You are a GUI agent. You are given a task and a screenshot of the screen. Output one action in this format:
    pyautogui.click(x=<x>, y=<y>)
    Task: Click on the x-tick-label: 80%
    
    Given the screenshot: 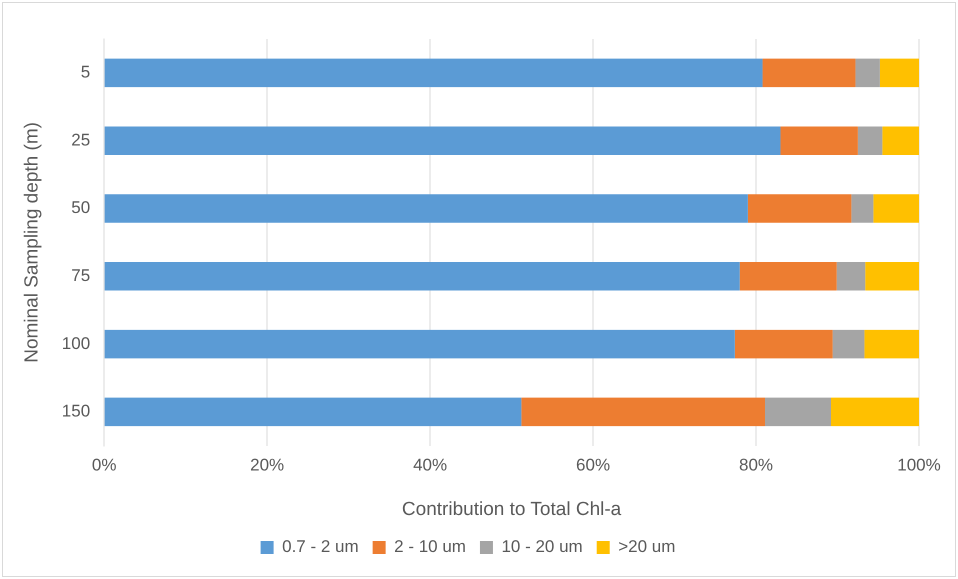 What is the action you would take?
    pyautogui.click(x=756, y=465)
    